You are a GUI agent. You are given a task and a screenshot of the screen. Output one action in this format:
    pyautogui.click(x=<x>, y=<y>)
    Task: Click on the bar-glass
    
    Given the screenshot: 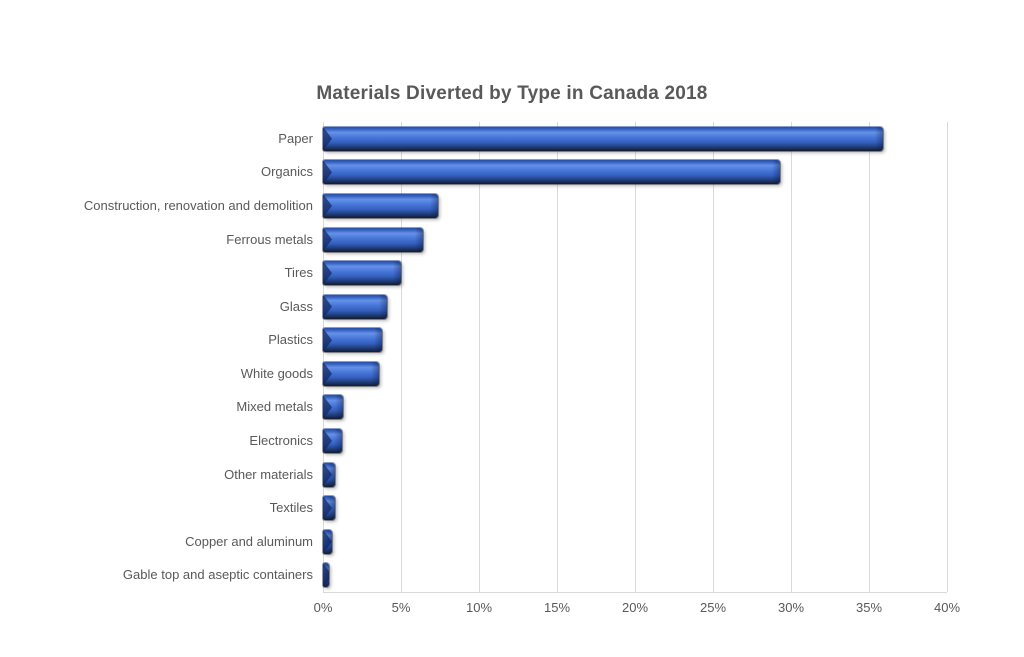 What is the action you would take?
    pyautogui.click(x=355, y=306)
    